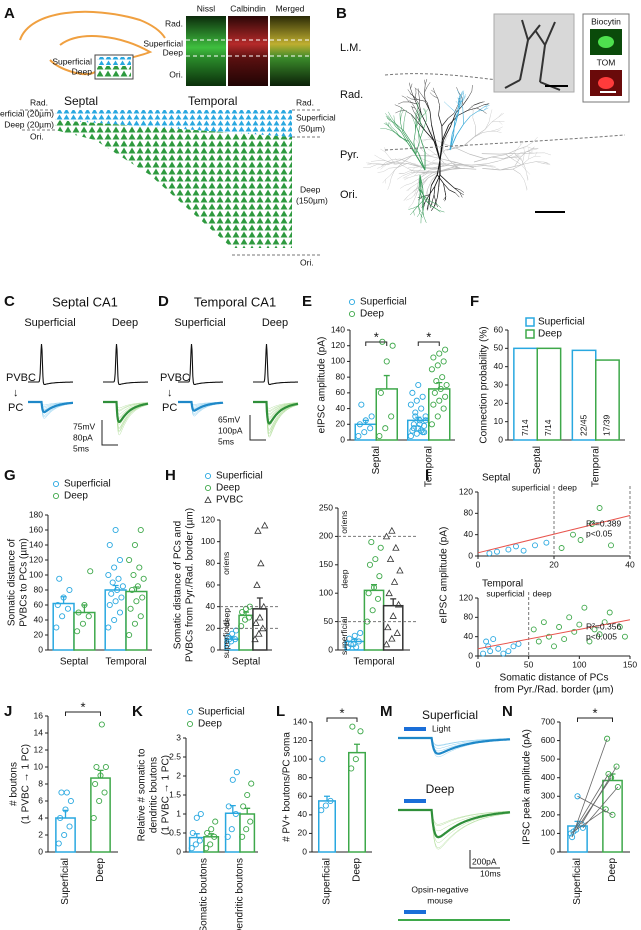 This screenshot has width=641, height=930. What do you see at coordinates (312, 200) in the screenshot?
I see `label: (150µm)` at bounding box center [312, 200].